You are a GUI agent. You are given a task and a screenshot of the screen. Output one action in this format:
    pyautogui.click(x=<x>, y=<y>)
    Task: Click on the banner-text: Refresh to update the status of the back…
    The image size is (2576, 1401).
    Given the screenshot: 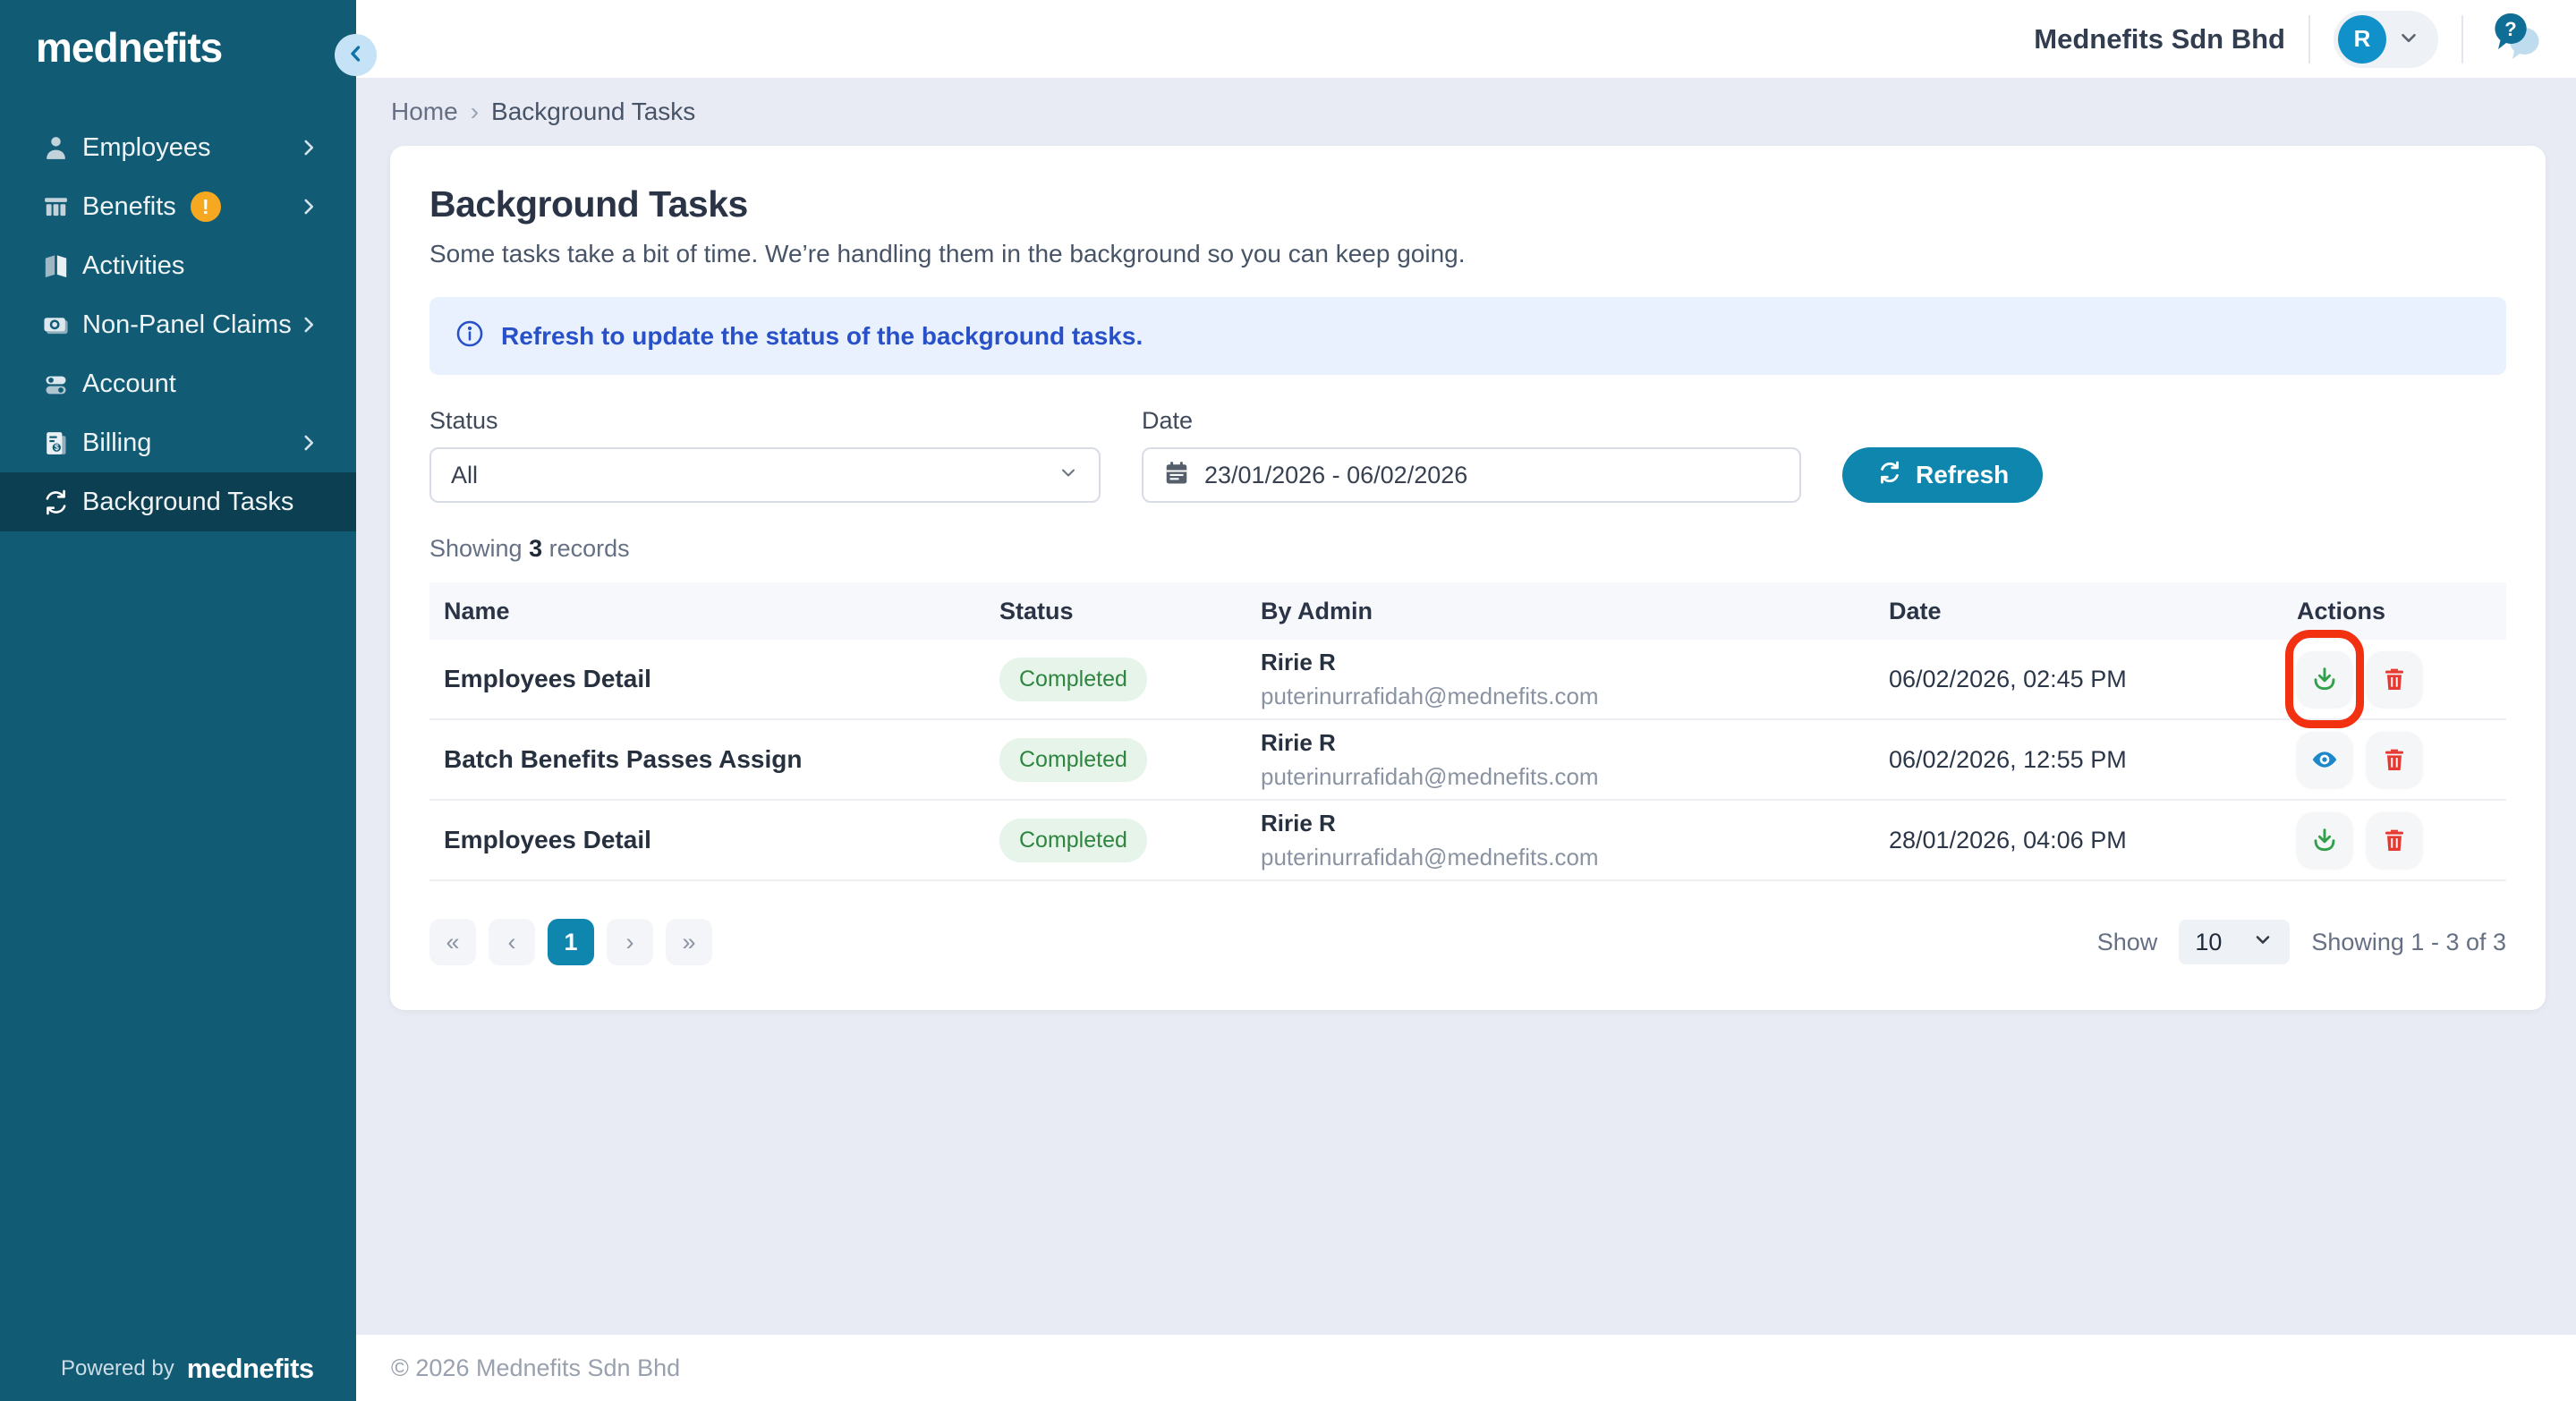 What is the action you would take?
    pyautogui.click(x=822, y=335)
    